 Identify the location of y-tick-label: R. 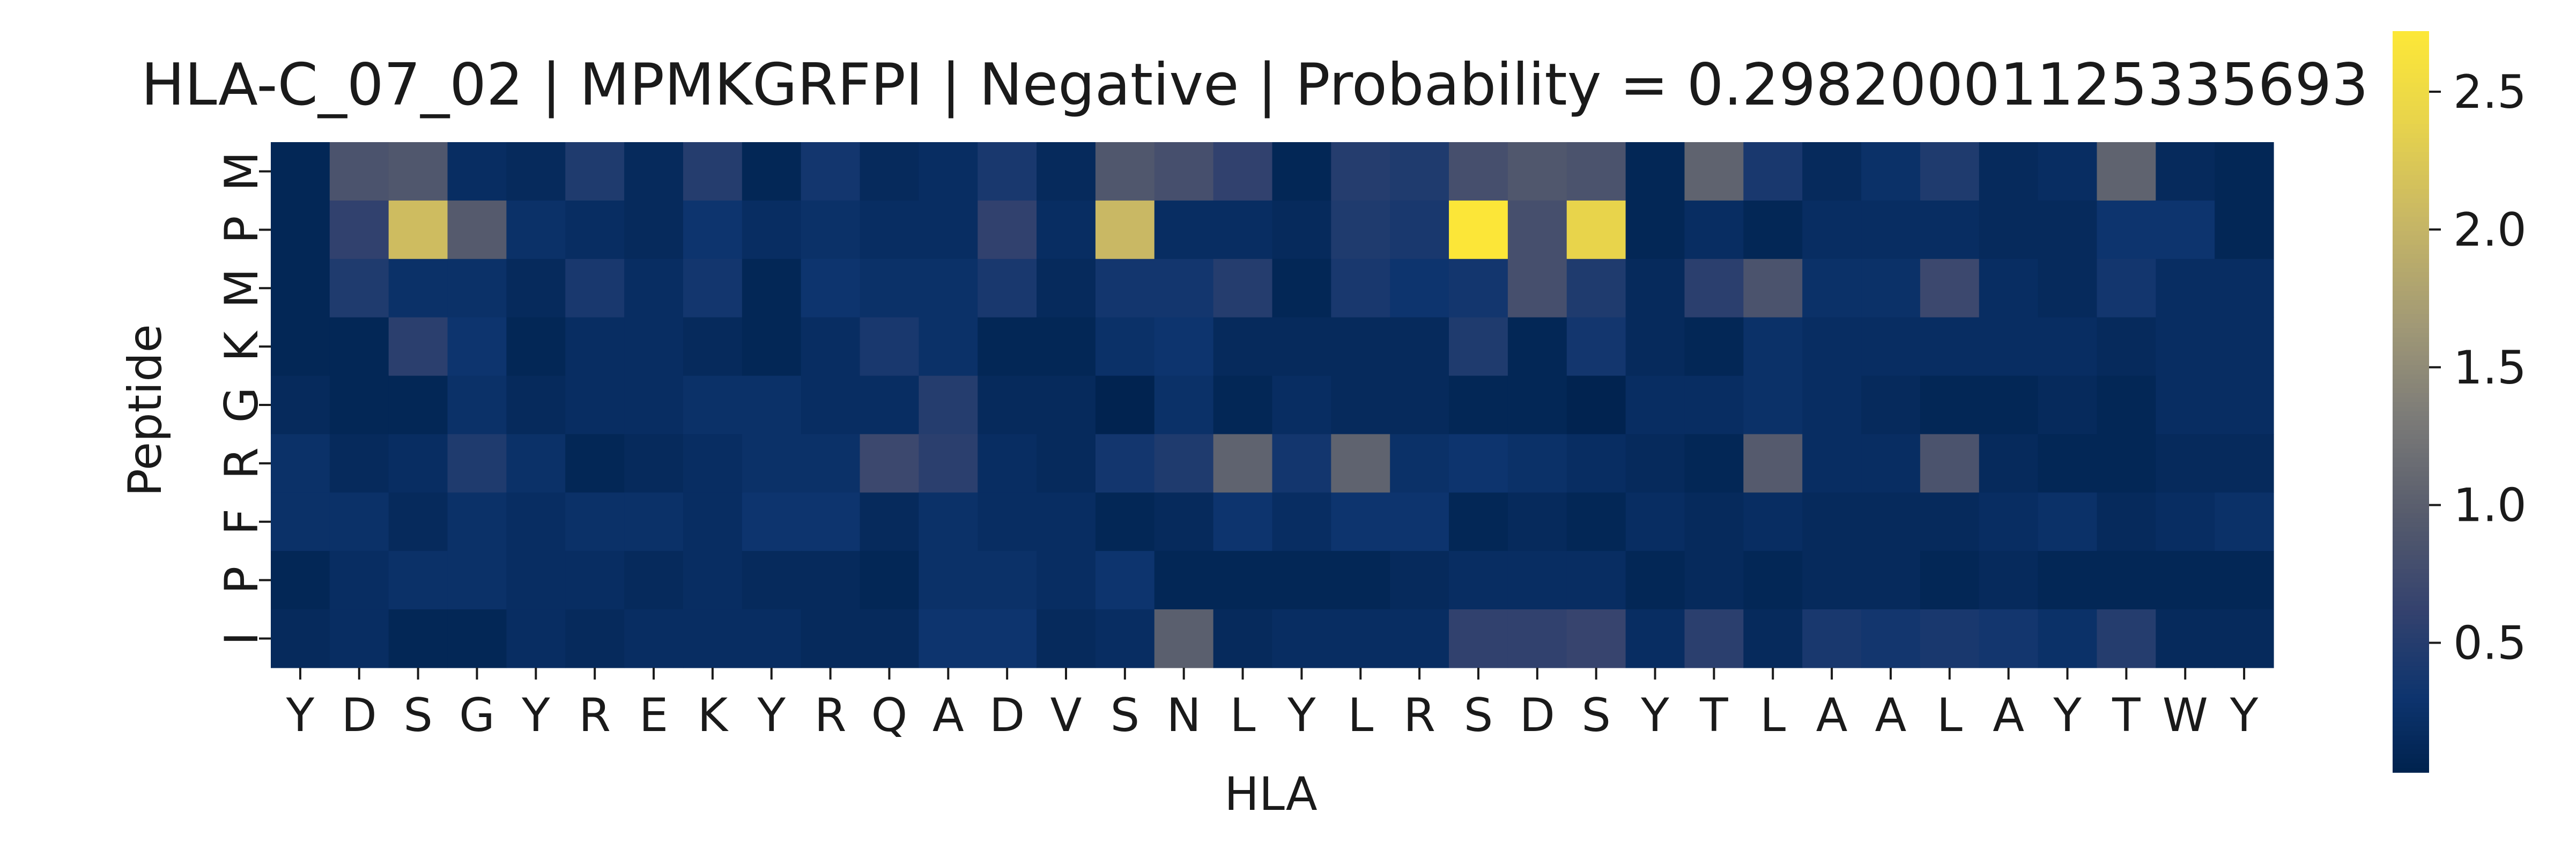
(242, 463).